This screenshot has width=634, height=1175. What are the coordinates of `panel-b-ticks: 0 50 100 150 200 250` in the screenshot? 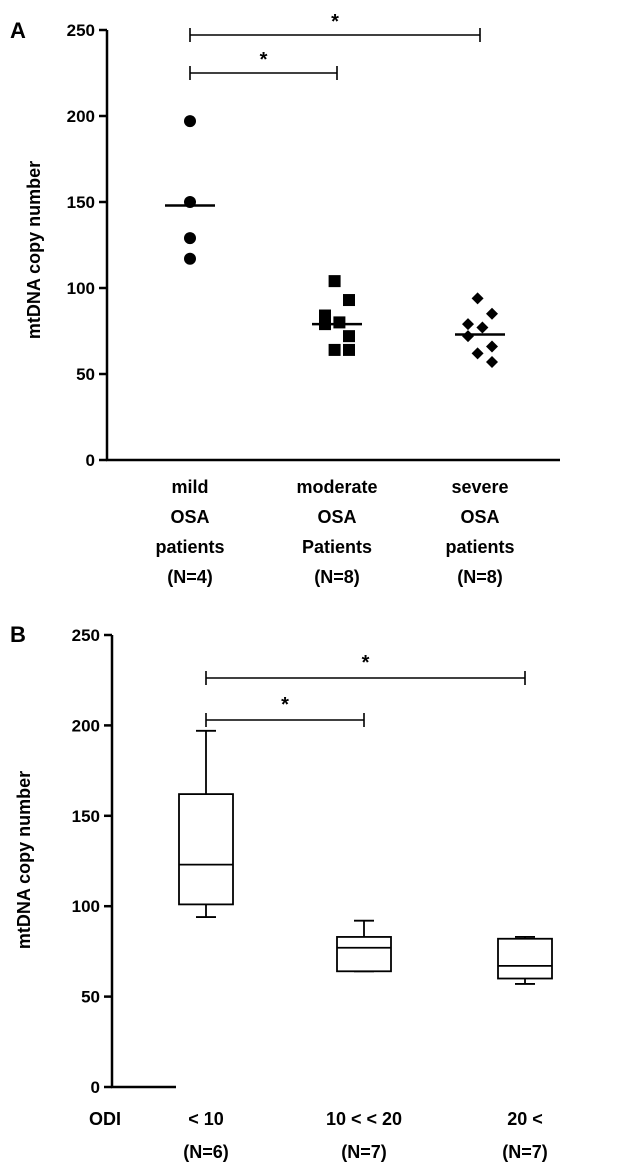 It's located at (92, 861).